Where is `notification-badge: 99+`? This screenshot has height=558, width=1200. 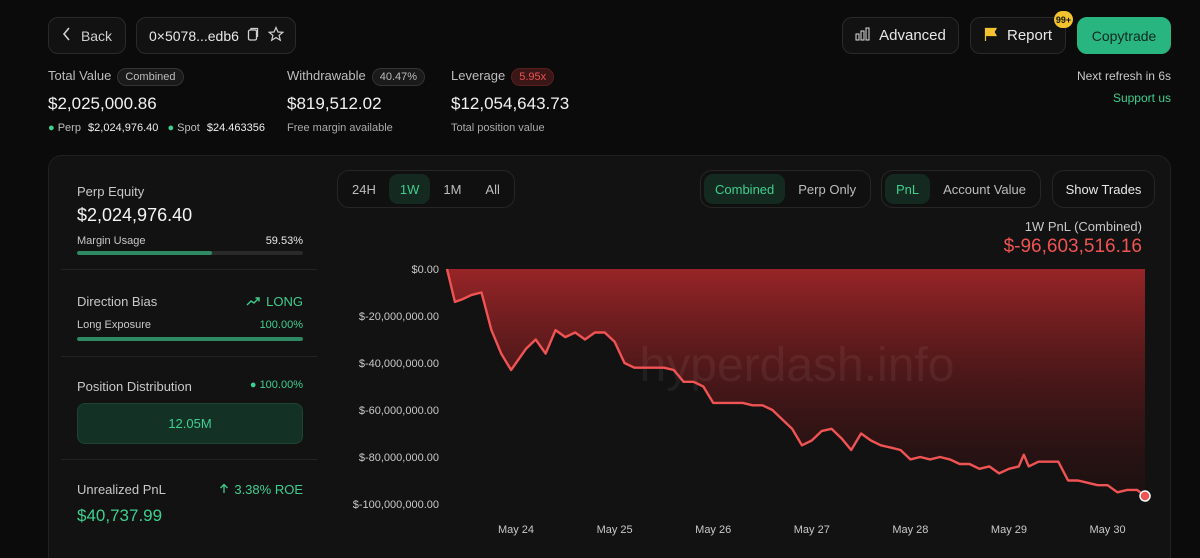
notification-badge: 99+ is located at coordinates (1063, 19).